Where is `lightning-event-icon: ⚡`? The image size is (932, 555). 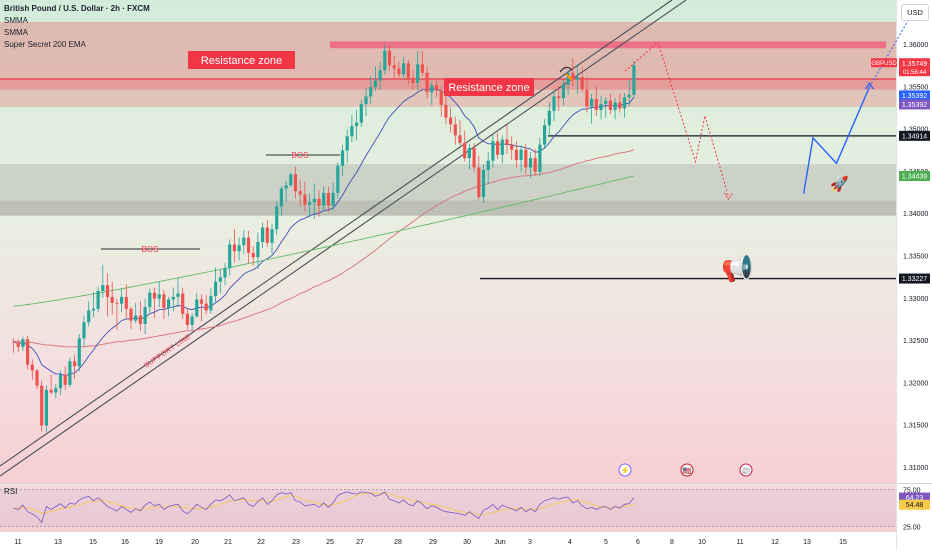
lightning-event-icon: ⚡ is located at coordinates (625, 470).